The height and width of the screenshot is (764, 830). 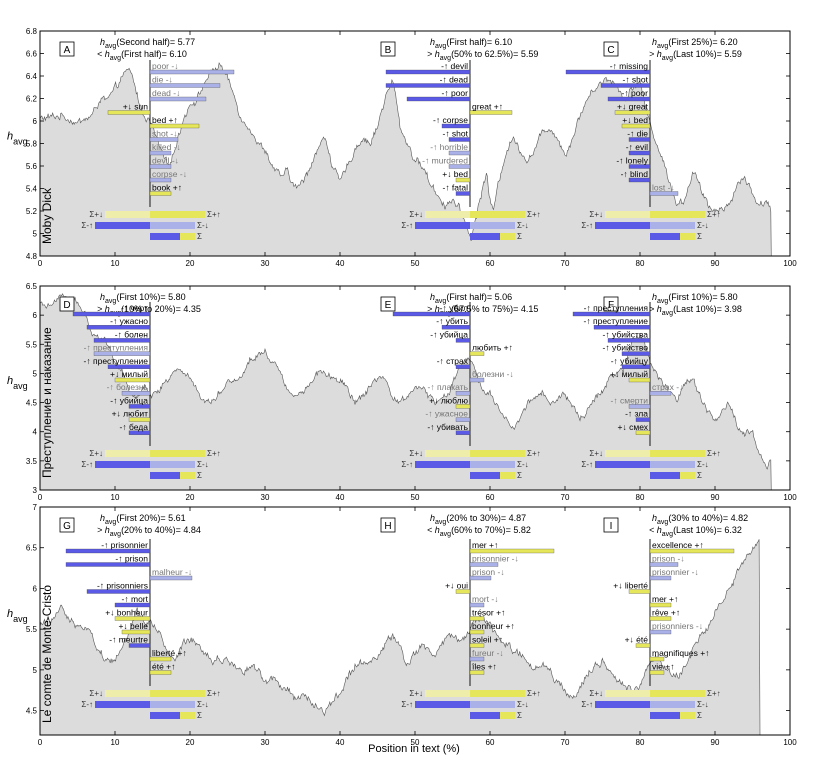 I want to click on word-label: -↑ плакать, so click(x=448, y=387).